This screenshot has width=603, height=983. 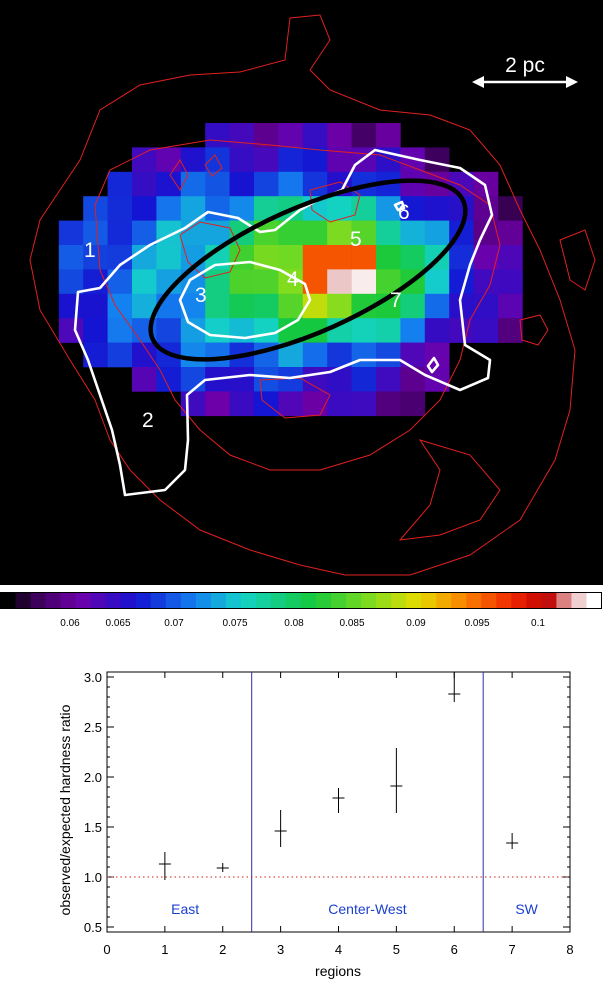 I want to click on group-label: East, so click(x=185, y=909).